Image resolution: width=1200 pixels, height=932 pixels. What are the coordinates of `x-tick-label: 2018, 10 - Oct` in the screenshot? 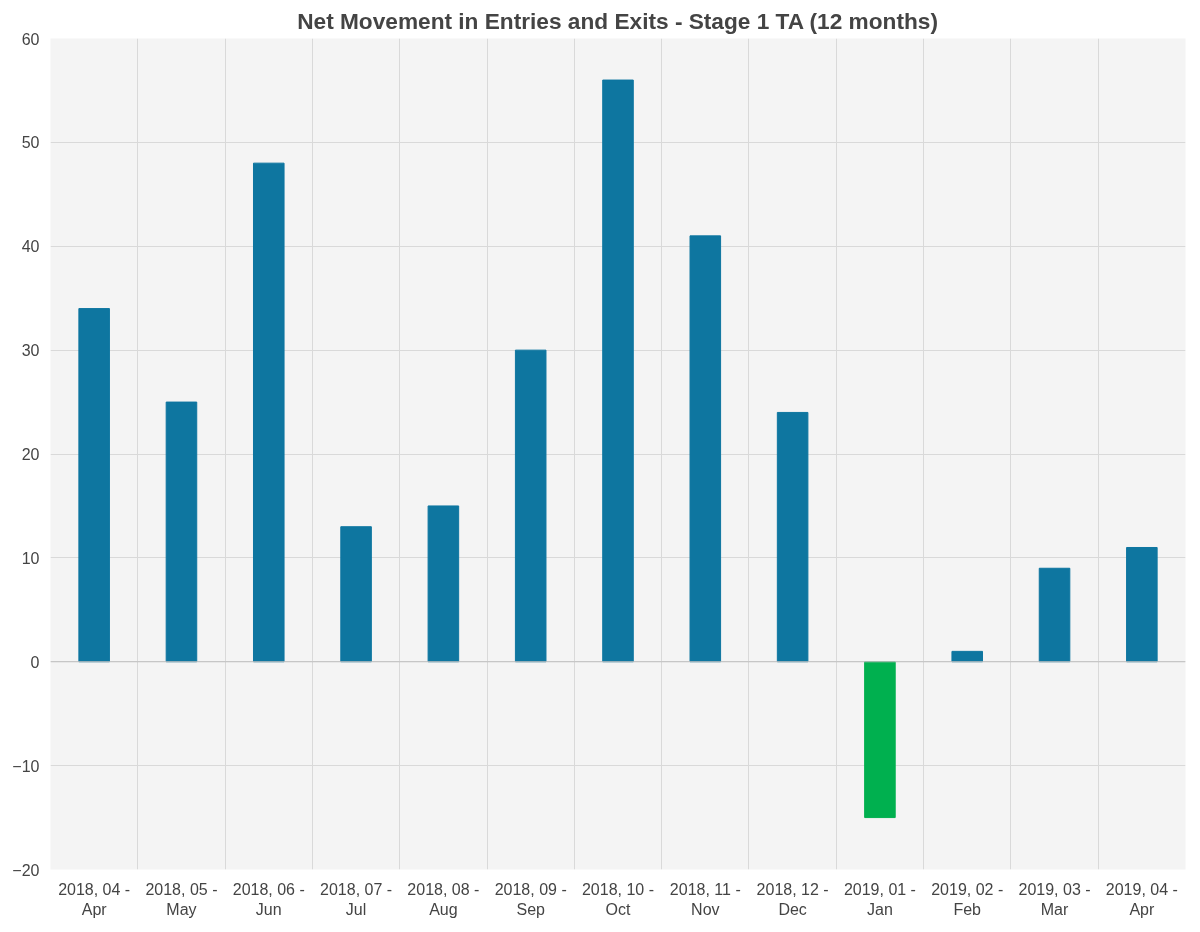 It's located at (618, 899).